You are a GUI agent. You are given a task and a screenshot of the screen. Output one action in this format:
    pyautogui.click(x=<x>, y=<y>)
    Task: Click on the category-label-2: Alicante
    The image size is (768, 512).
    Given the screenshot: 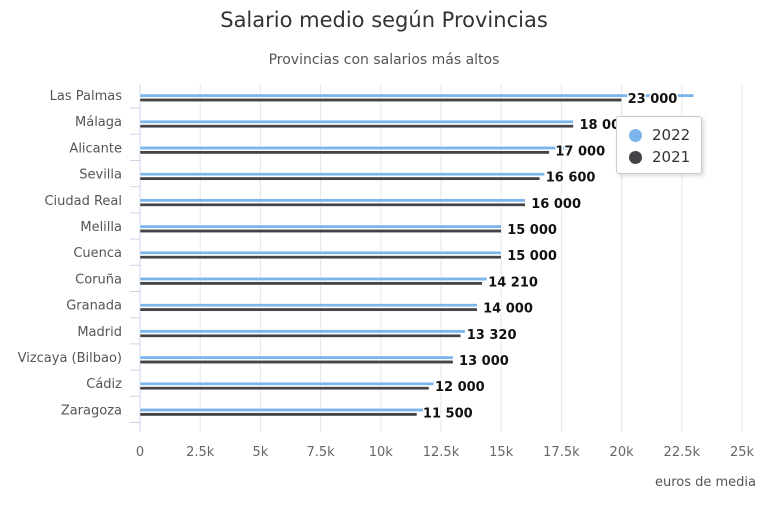 What is the action you would take?
    pyautogui.click(x=95, y=148)
    